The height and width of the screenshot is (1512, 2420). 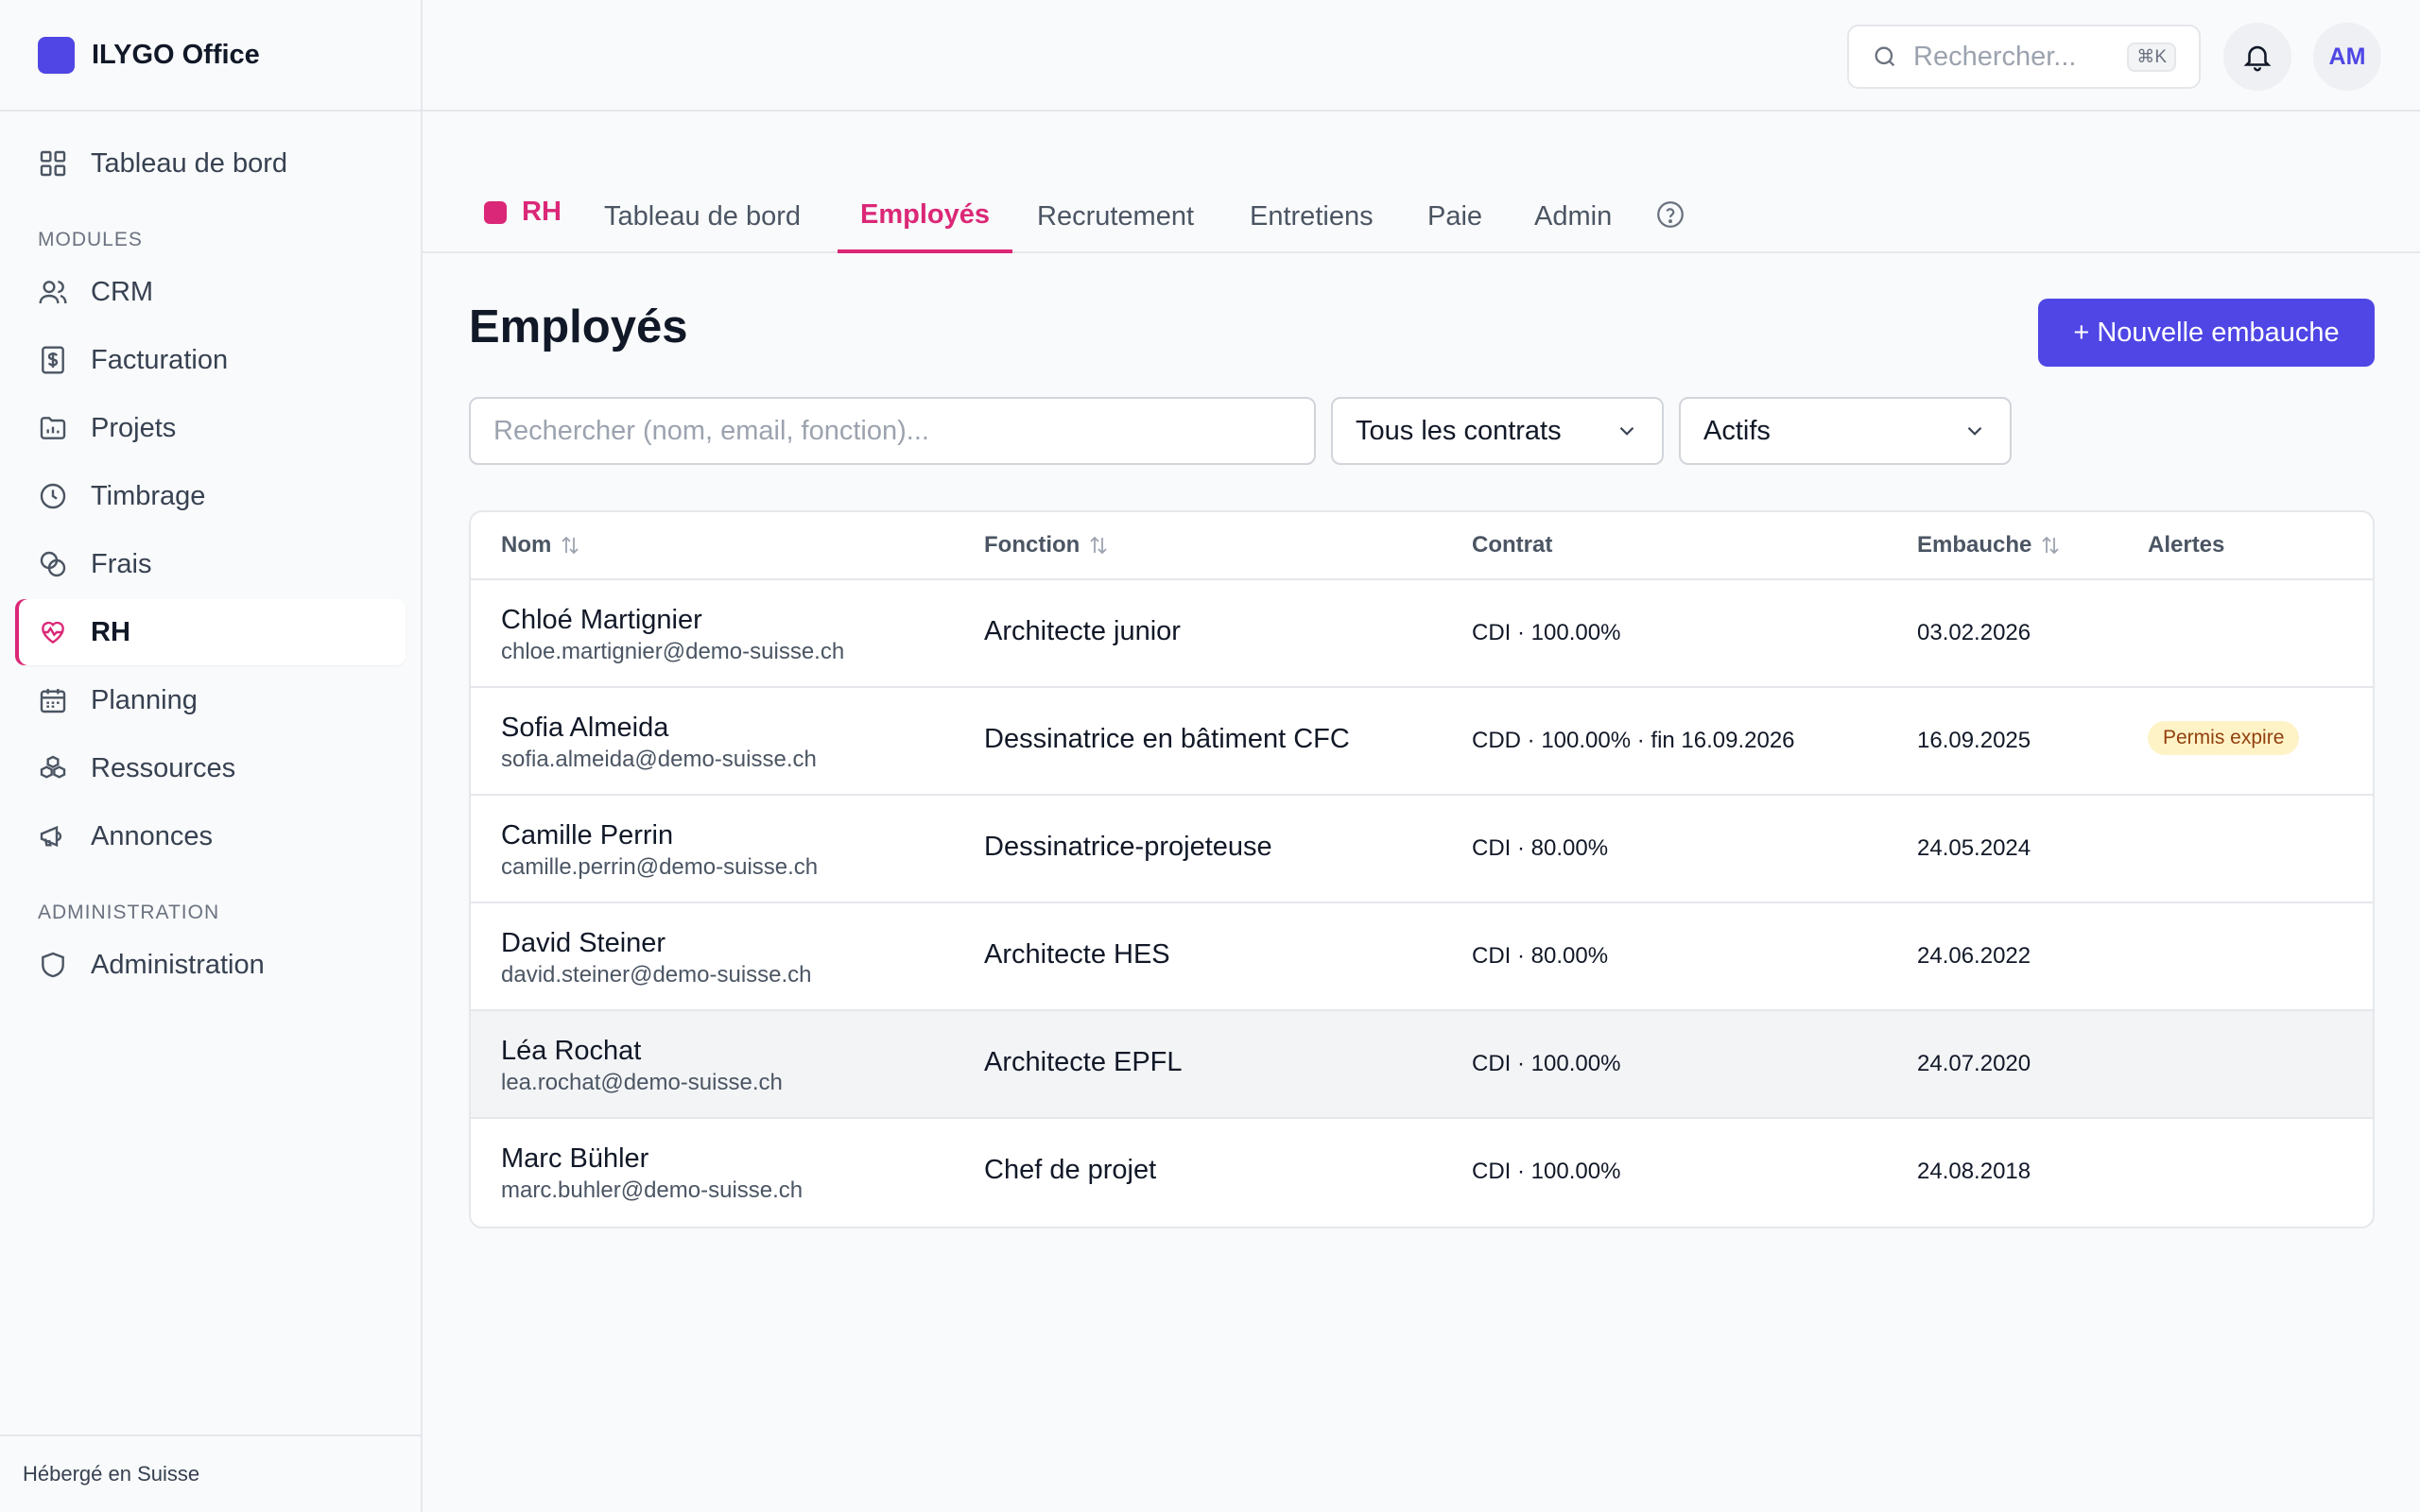 What do you see at coordinates (1885, 56) in the screenshot?
I see `search-icon` at bounding box center [1885, 56].